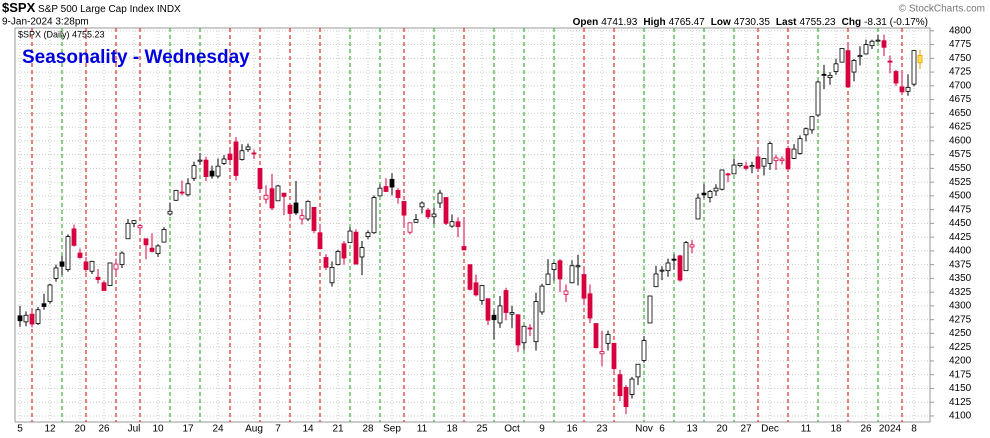 The image size is (990, 438). I want to click on y-tick-label: 4625, so click(960, 127).